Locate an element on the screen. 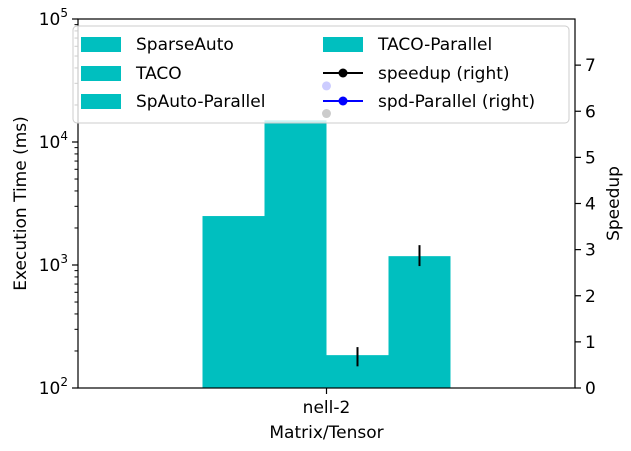  bar-taco-parallel is located at coordinates (419, 322).